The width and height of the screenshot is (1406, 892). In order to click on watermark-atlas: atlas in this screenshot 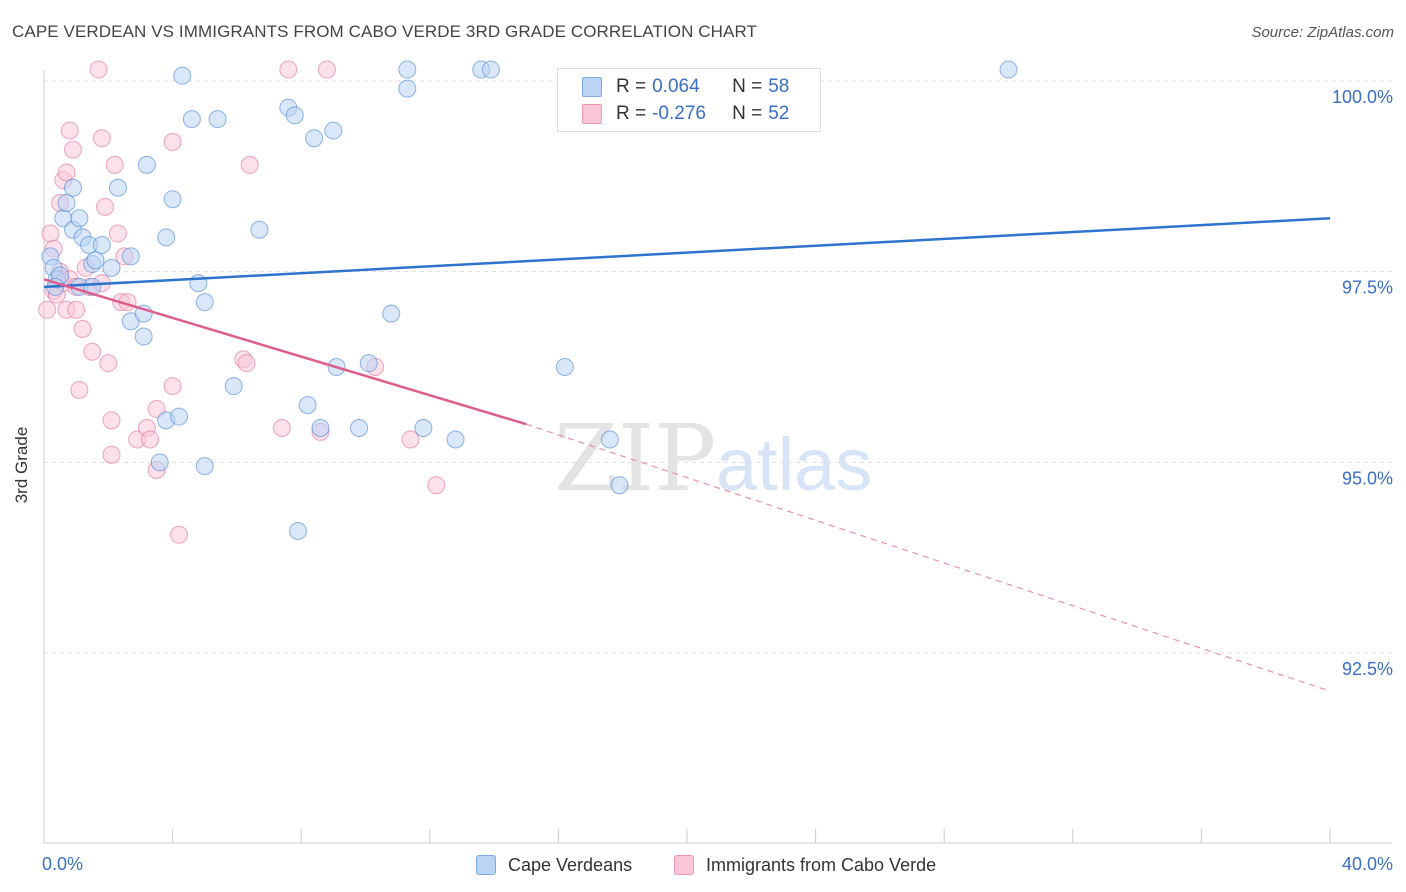, I will do `click(794, 464)`.